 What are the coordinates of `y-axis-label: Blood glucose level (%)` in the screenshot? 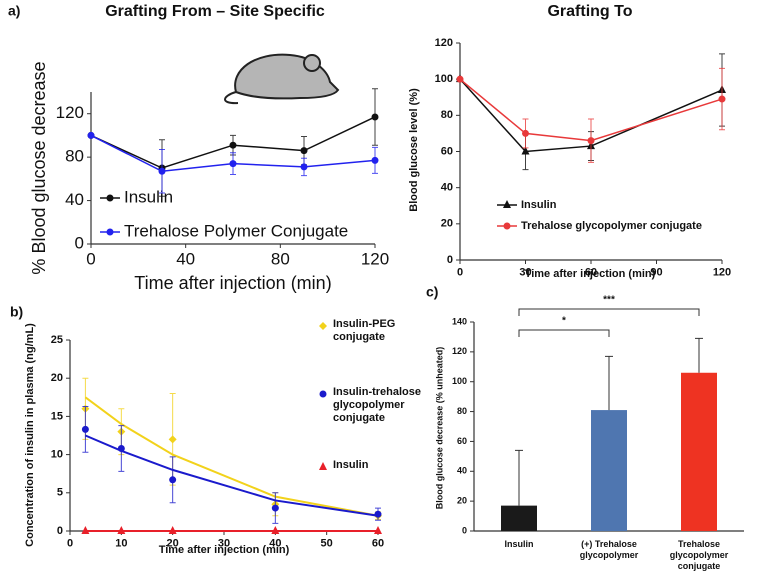 It's located at (414, 150).